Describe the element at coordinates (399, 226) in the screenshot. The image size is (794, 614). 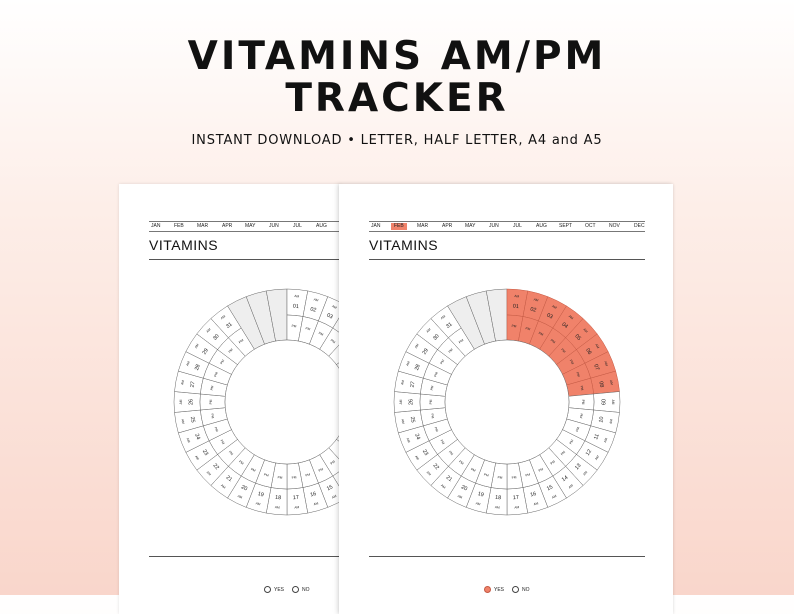
I see `month-feb-active: FEB` at that location.